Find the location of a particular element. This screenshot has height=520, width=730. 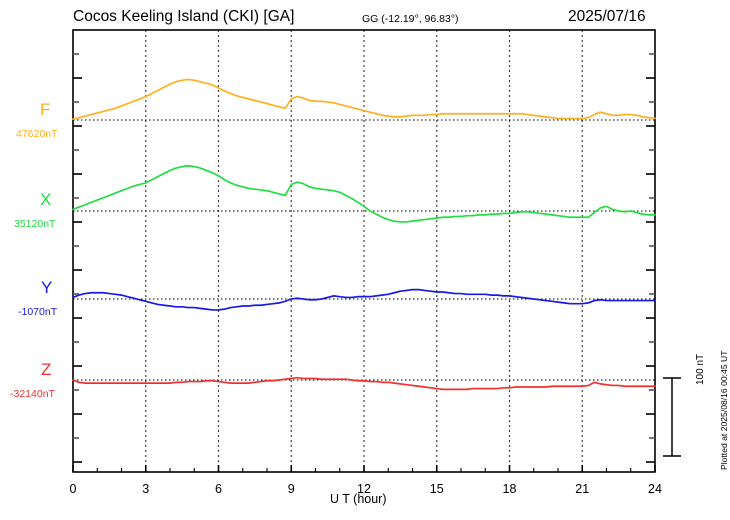

x-axis-tick-label: 6 is located at coordinates (218, 489).